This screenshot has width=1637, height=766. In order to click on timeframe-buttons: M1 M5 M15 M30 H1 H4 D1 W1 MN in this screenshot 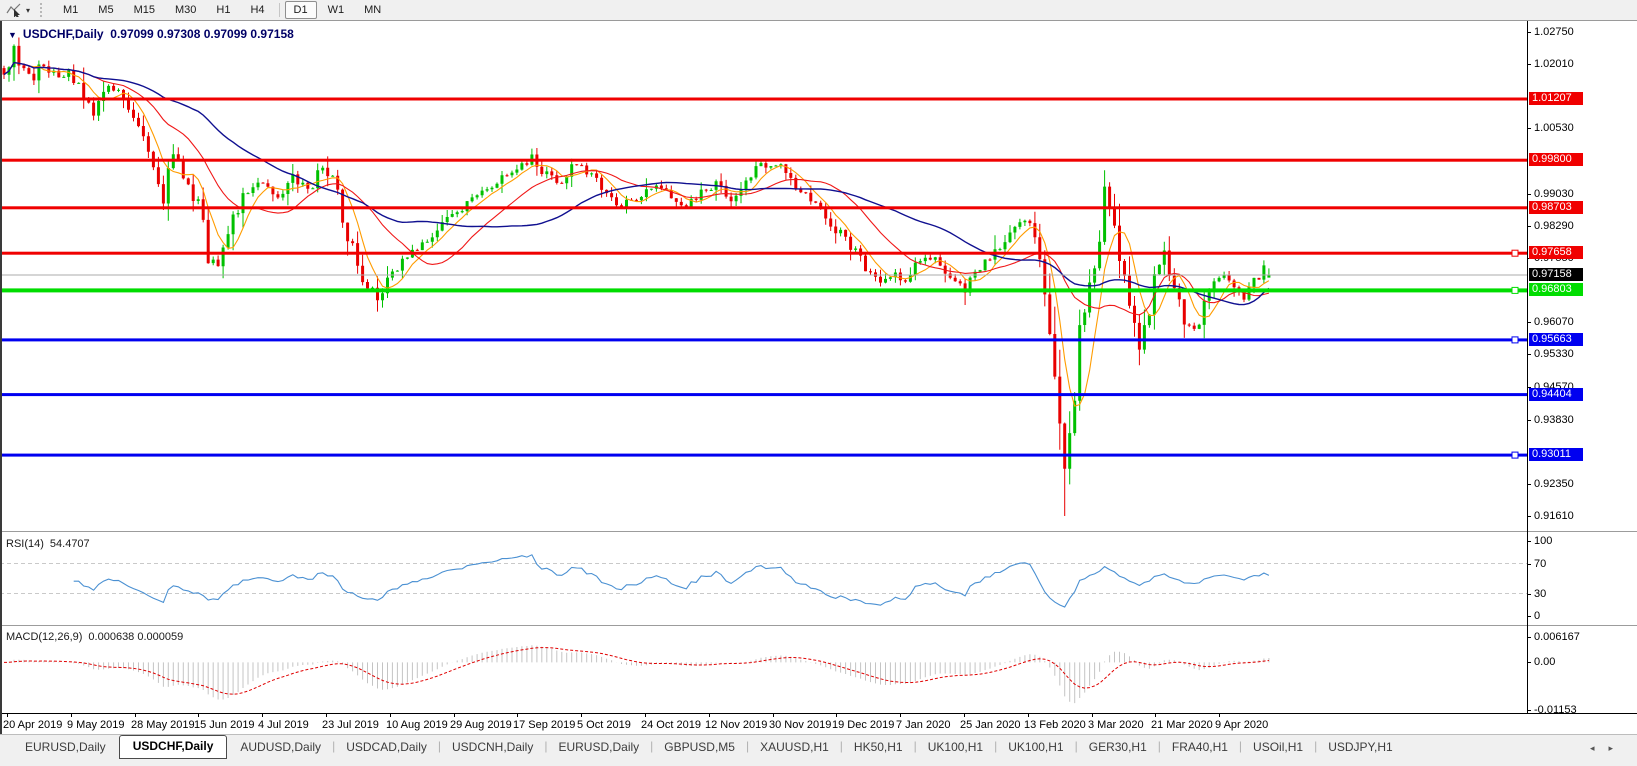, I will do `click(222, 10)`.